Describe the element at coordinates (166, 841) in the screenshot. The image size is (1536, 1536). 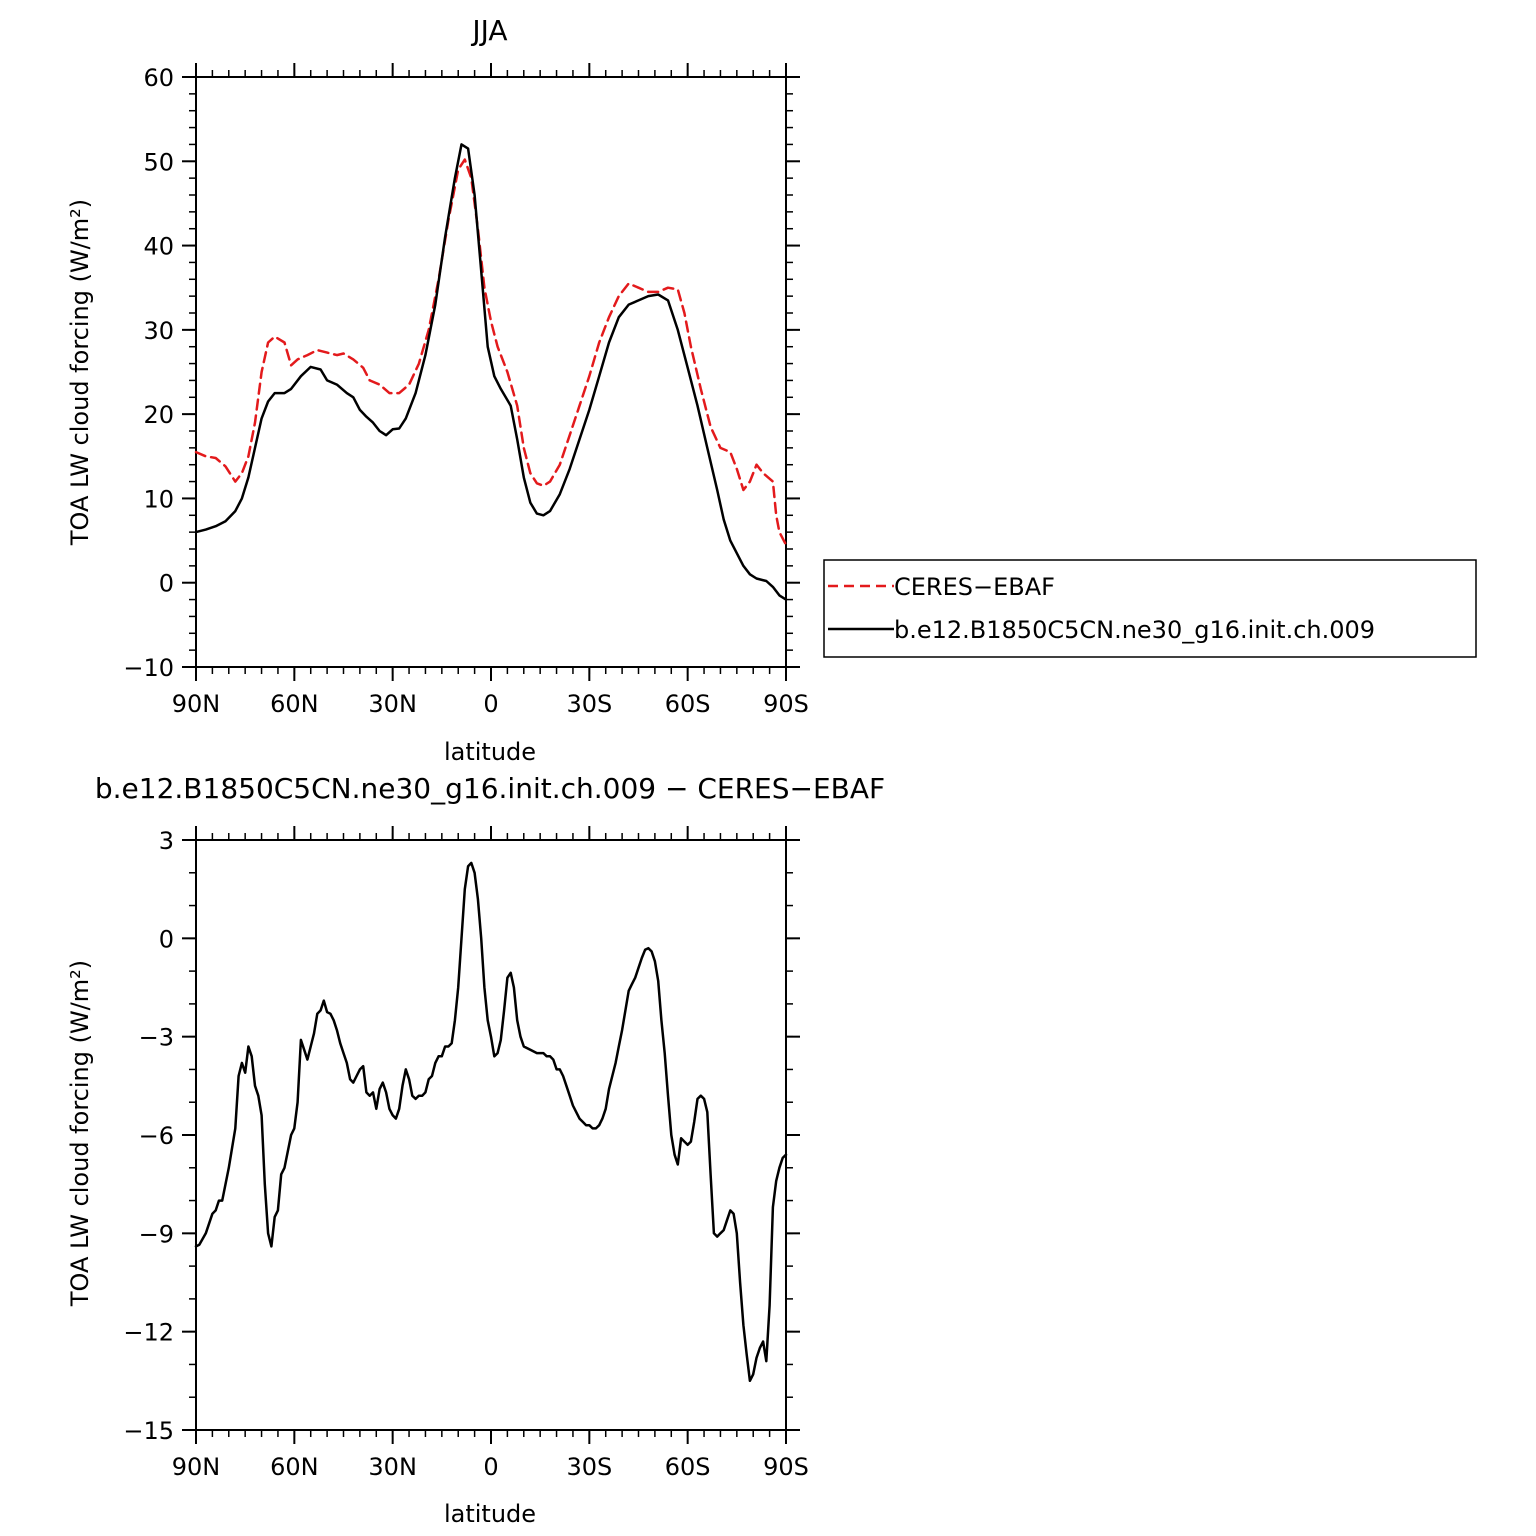
I see `bottom-y-tick-label: 3` at that location.